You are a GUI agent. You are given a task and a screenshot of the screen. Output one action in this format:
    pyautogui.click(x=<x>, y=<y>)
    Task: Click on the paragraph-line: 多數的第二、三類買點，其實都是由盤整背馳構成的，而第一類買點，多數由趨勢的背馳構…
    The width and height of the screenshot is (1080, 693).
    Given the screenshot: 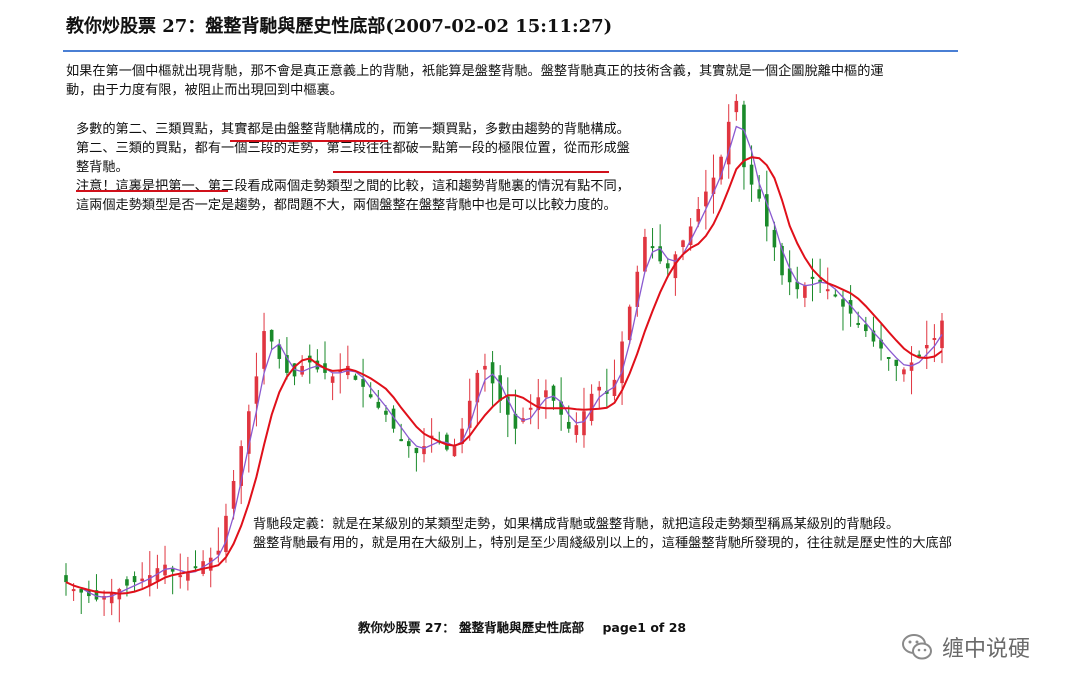 What is the action you would take?
    pyautogui.click(x=353, y=129)
    